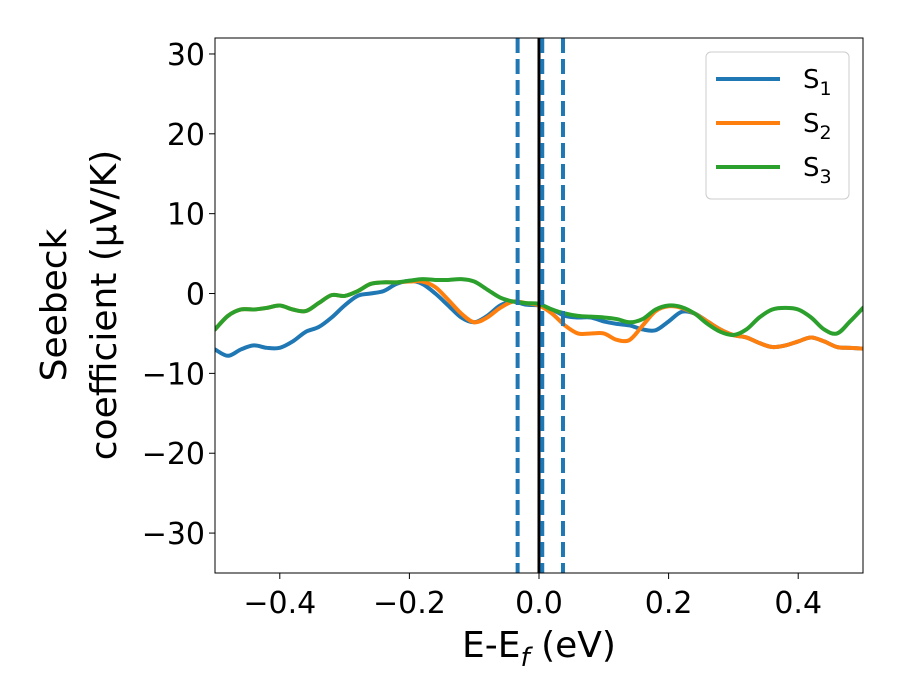  I want to click on legend: S1 S2 S3, so click(777, 125).